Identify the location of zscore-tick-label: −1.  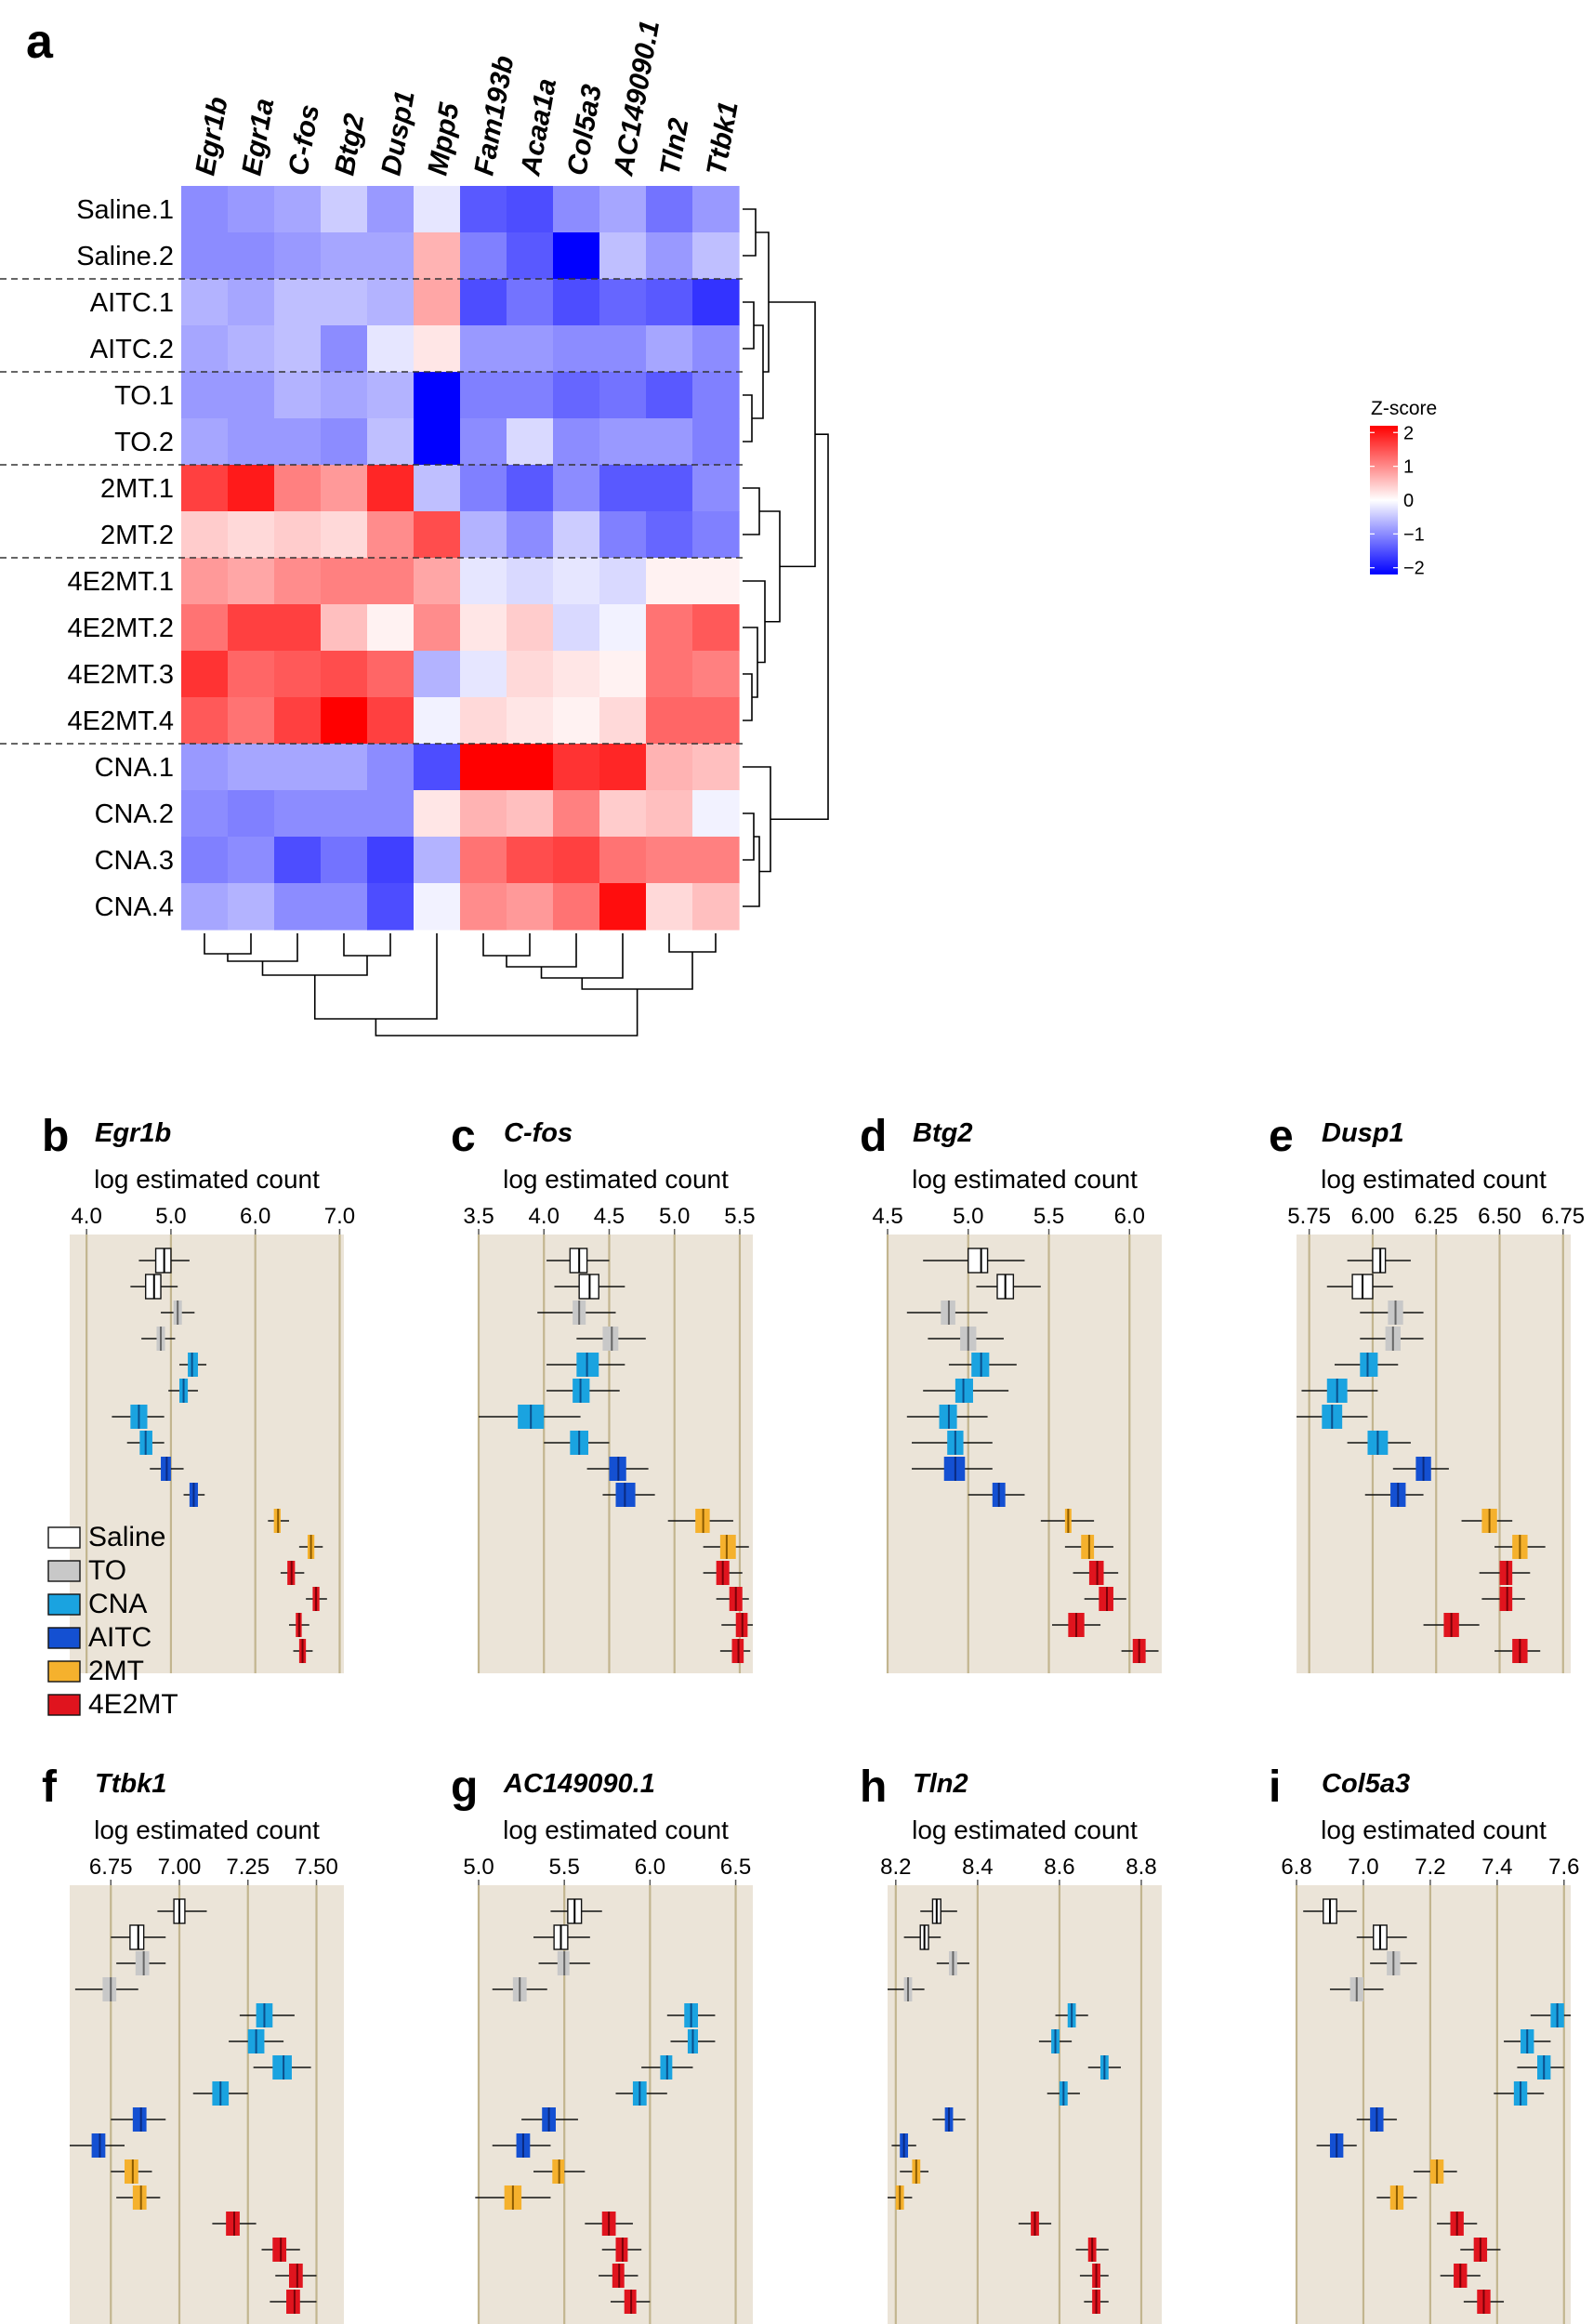
(1414, 534).